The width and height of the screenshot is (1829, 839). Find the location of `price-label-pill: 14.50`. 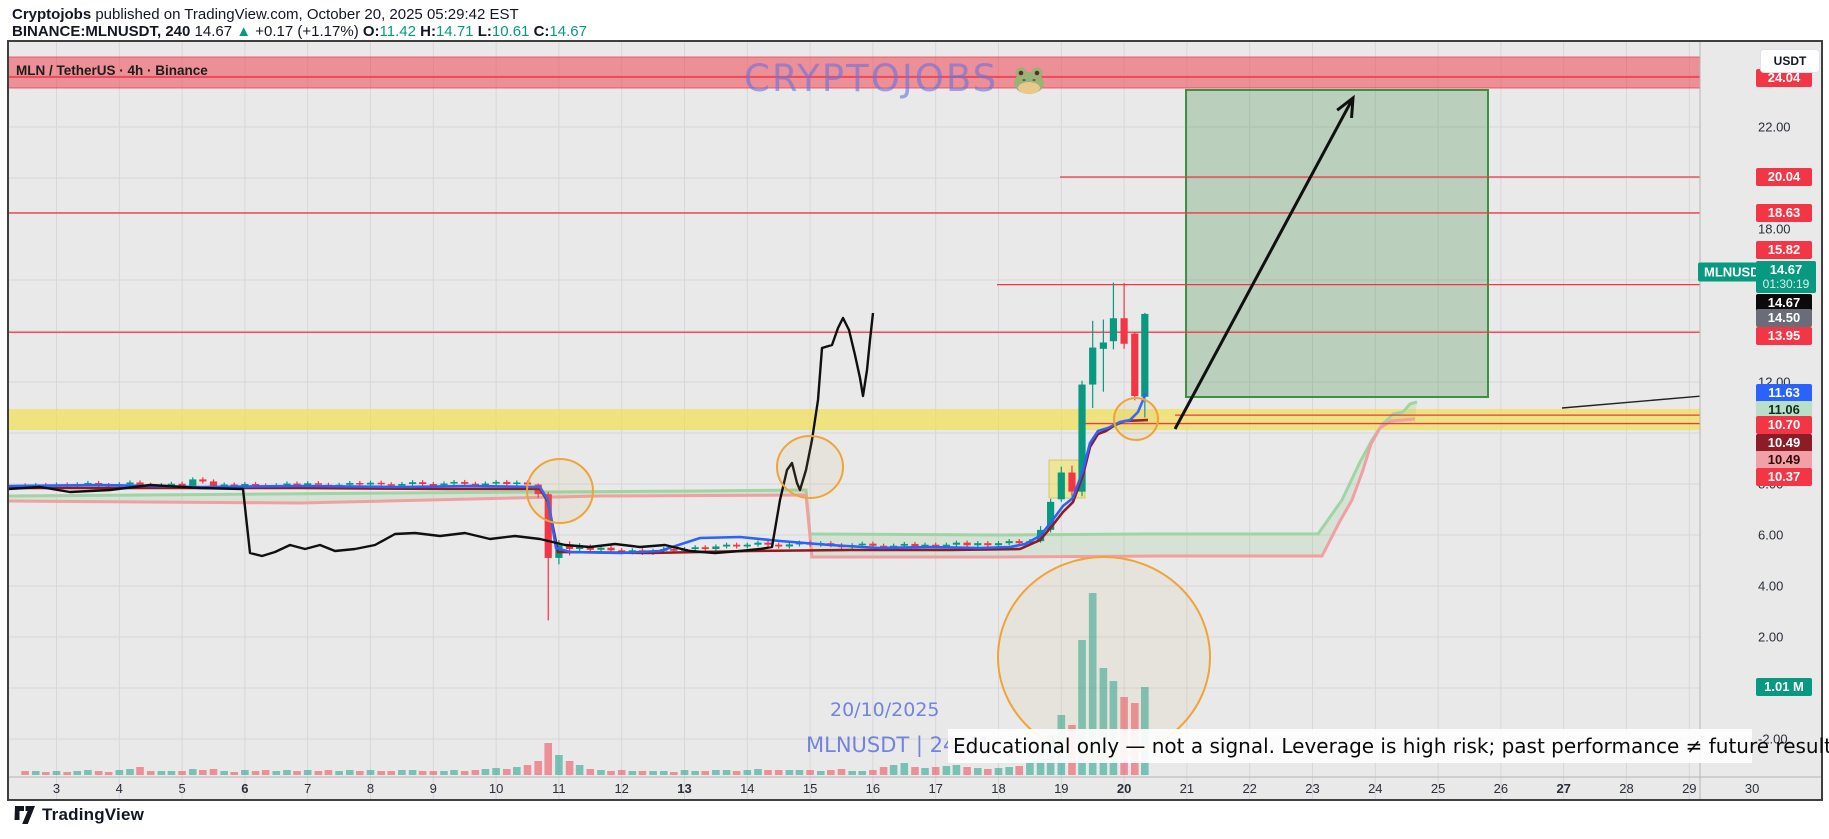

price-label-pill: 14.50 is located at coordinates (1784, 318).